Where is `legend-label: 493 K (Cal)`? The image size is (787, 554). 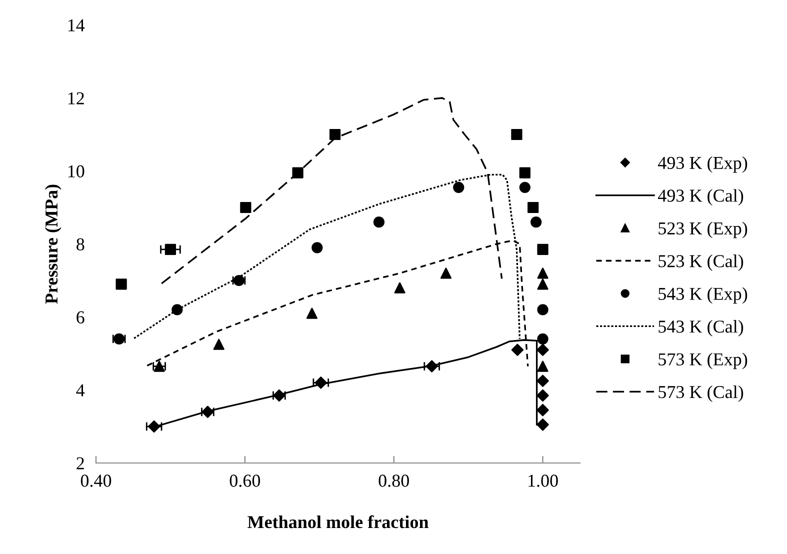 legend-label: 493 K (Cal) is located at coordinates (701, 197).